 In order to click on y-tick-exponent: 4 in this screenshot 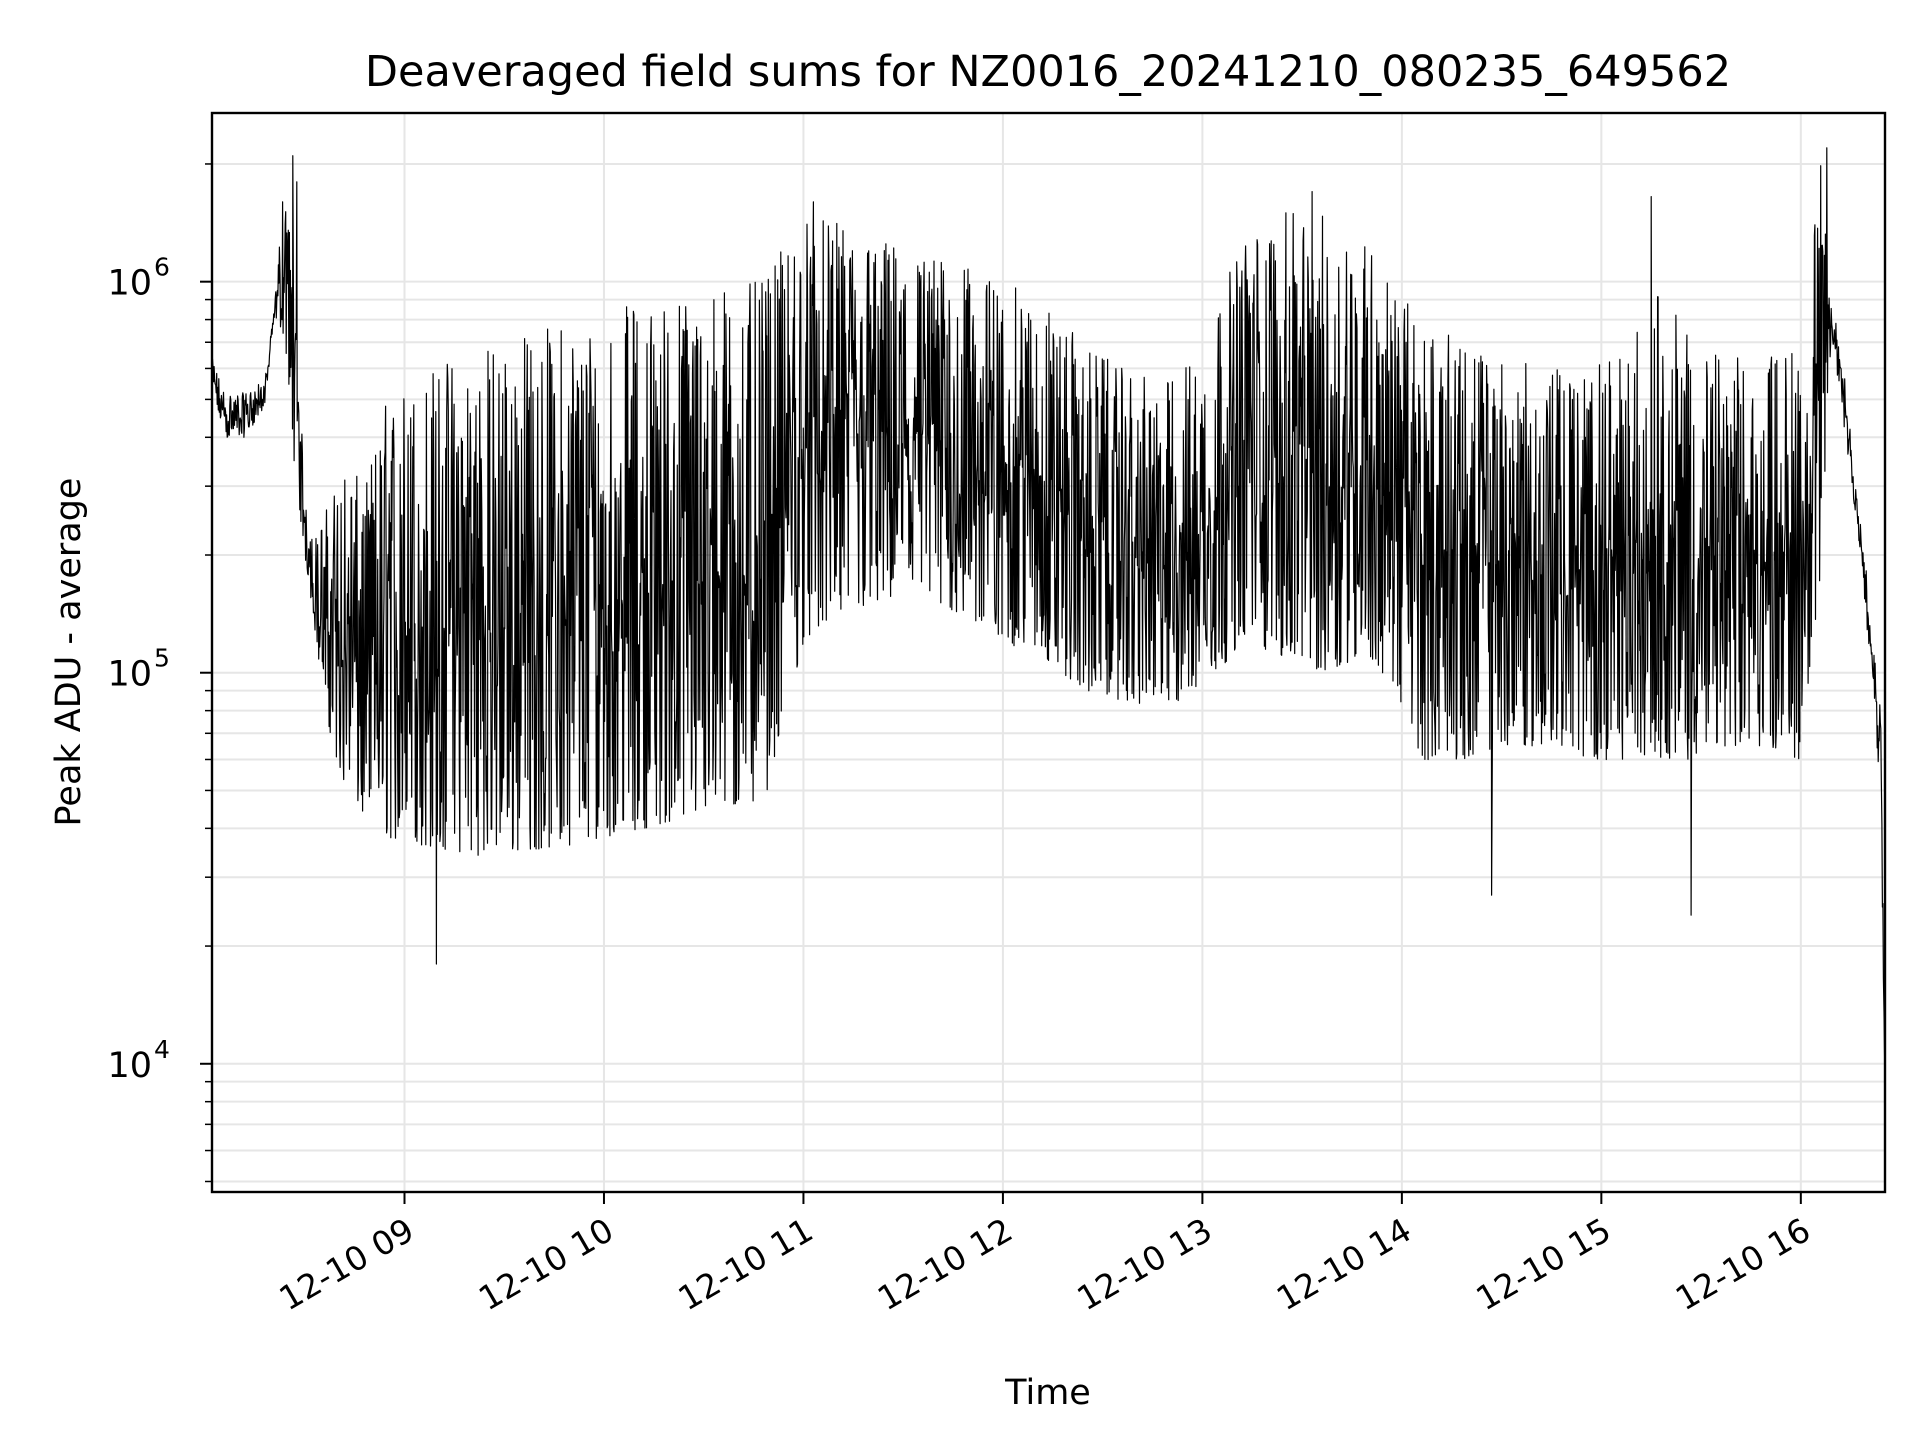, I will do `click(162, 1049)`.